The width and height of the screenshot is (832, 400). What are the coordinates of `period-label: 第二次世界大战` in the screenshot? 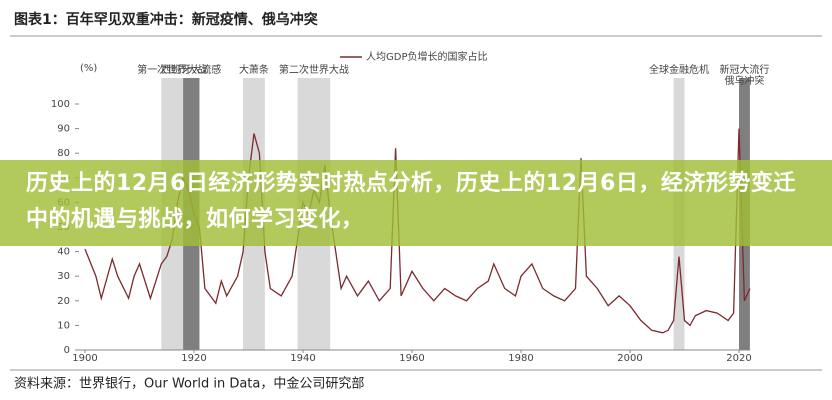 It's located at (314, 69).